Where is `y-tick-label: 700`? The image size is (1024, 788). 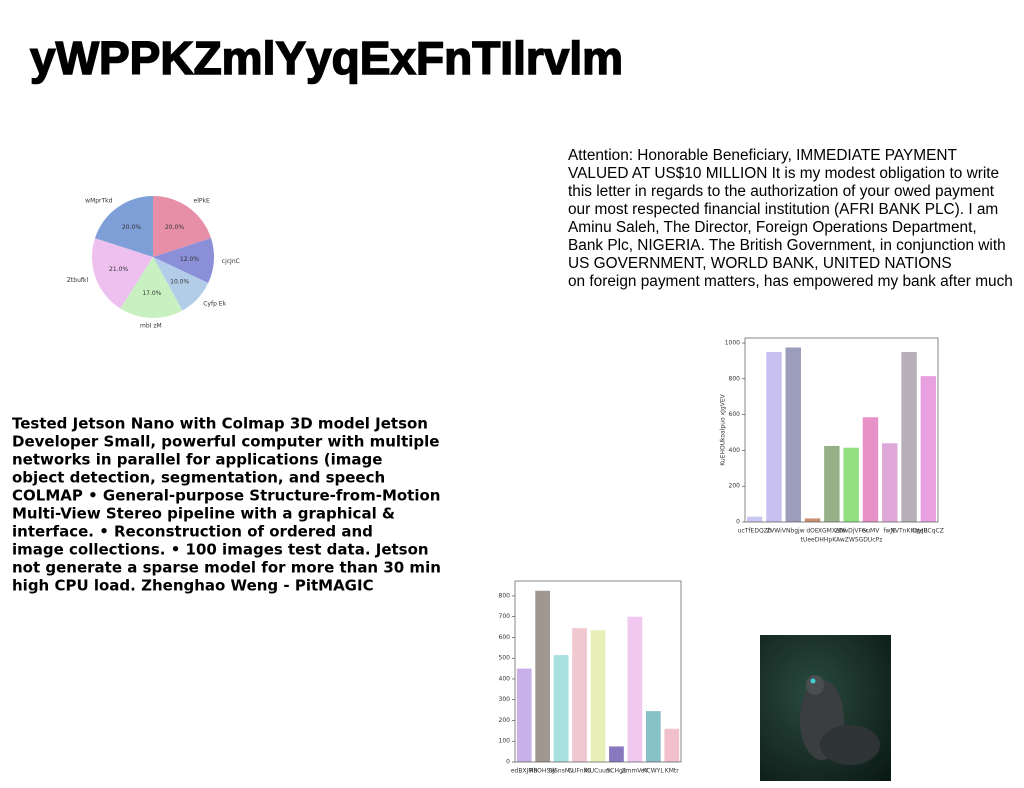
y-tick-label: 700 is located at coordinates (505, 616).